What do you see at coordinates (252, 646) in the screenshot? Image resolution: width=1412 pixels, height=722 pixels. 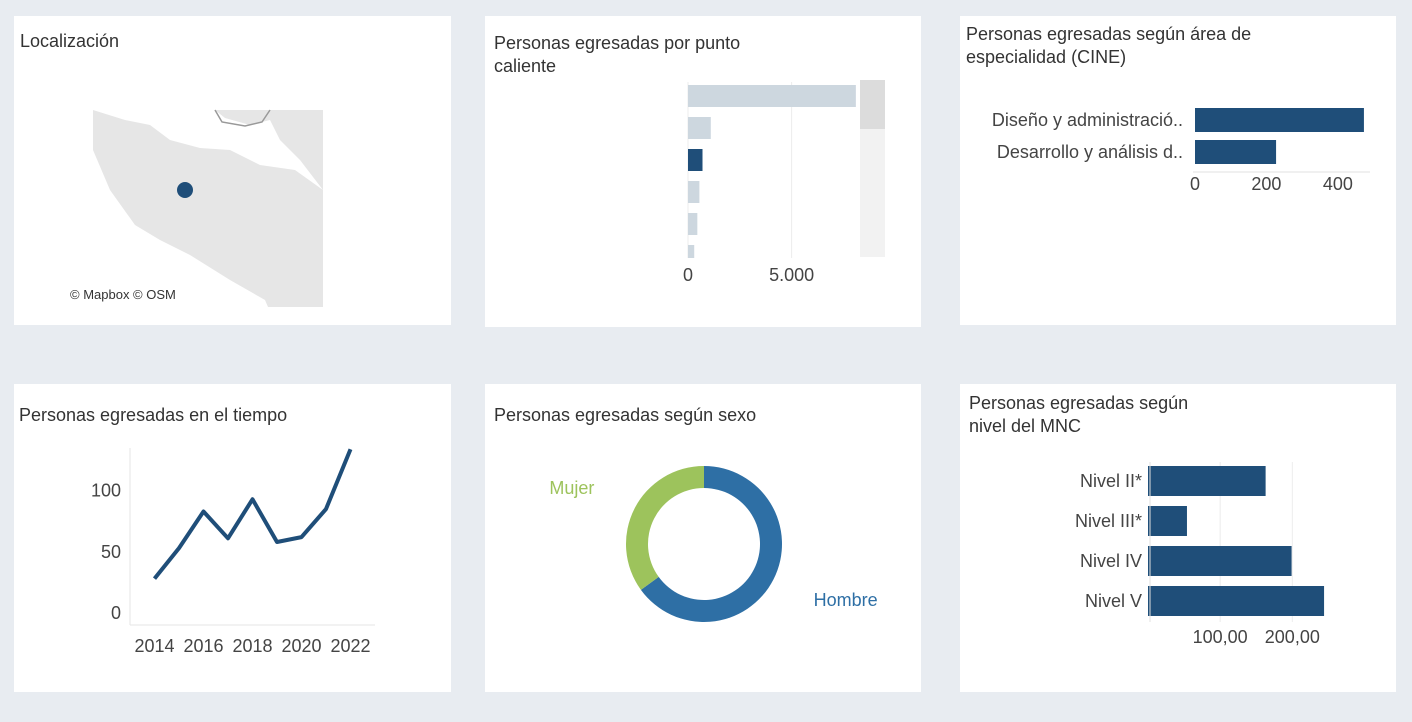 I see `x-tick-label: 2018` at bounding box center [252, 646].